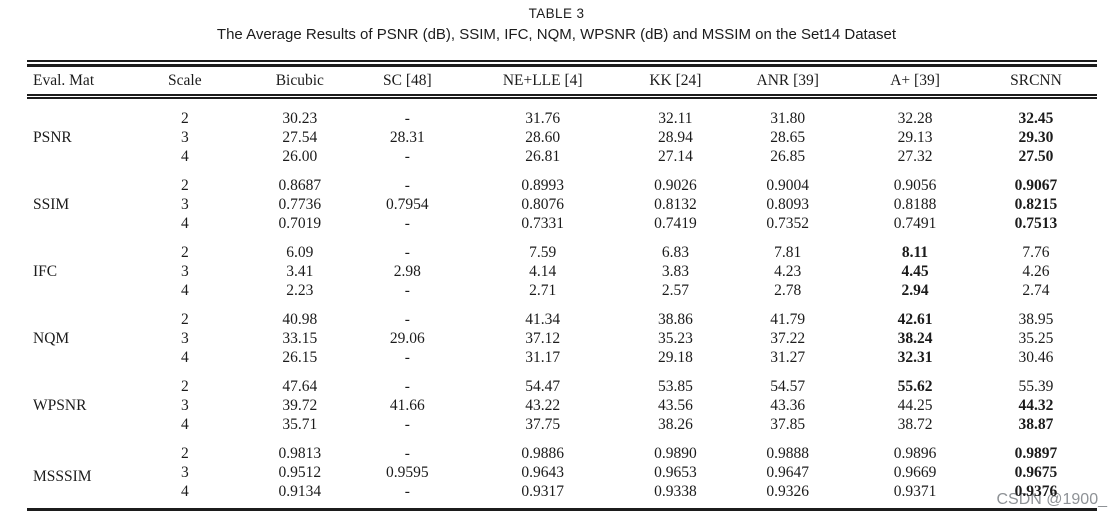  I want to click on value-cell: 2.74, so click(1036, 290).